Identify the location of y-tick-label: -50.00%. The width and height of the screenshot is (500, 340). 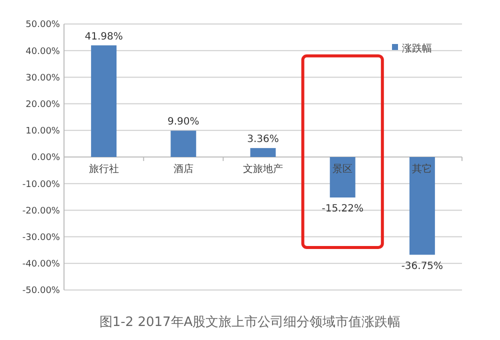
(41, 291).